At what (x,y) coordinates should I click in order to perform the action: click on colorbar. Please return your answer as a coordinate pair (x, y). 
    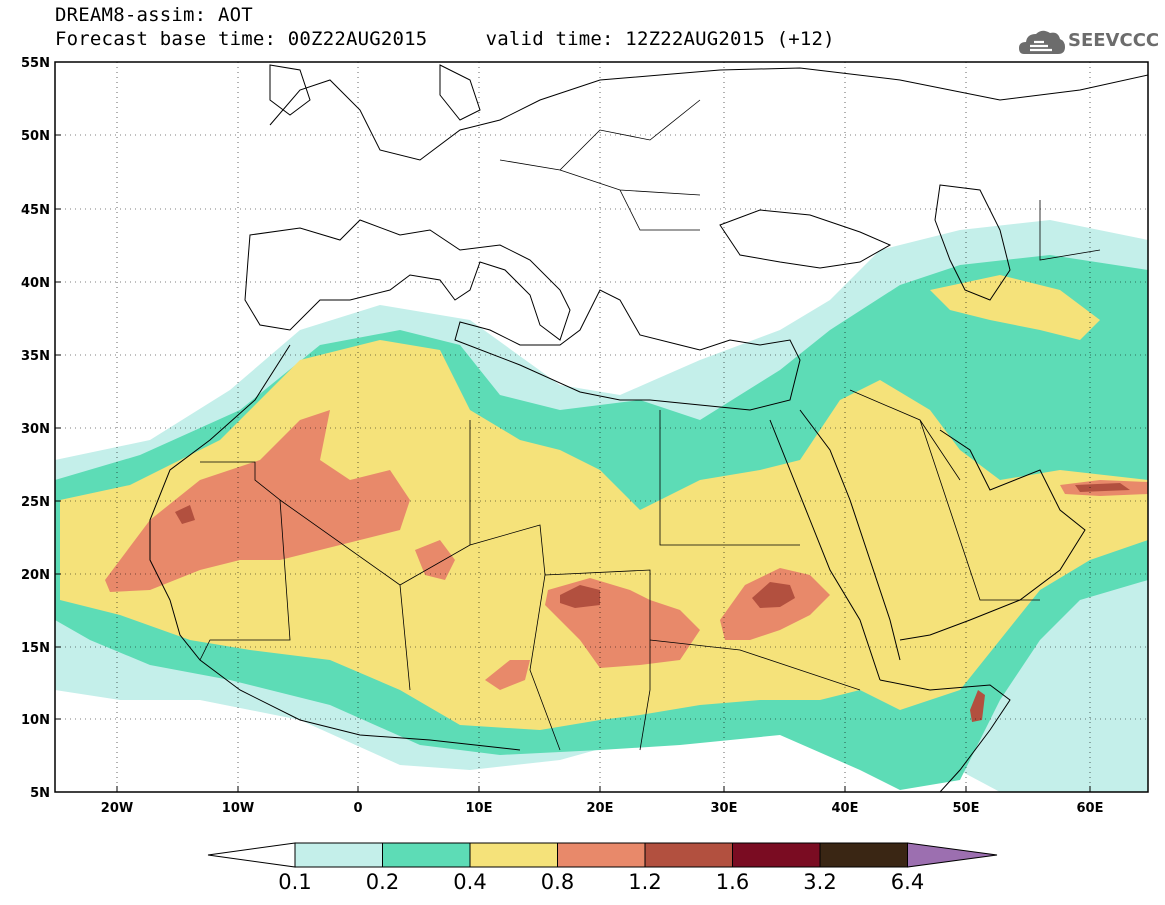
    Looking at the image, I should click on (602, 855).